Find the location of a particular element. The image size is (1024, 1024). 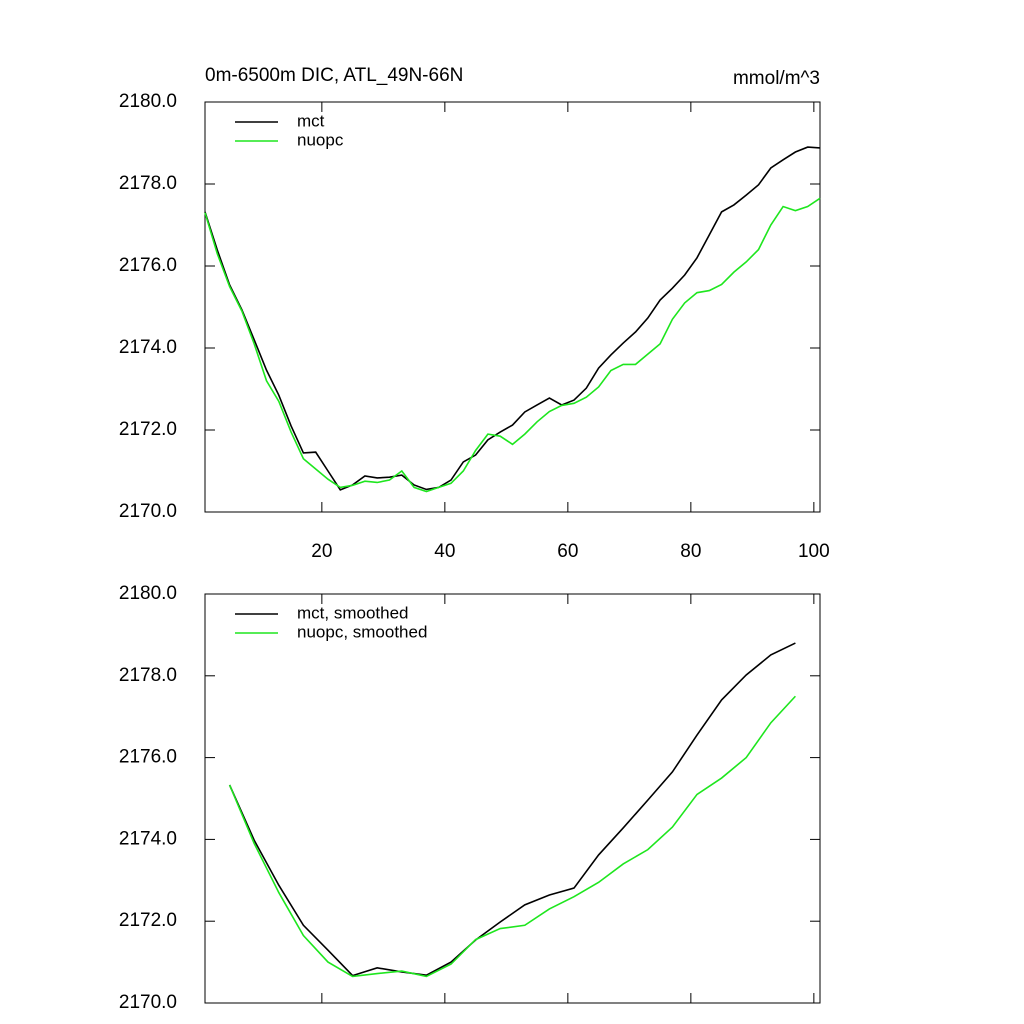

legend-label: mct is located at coordinates (311, 120).